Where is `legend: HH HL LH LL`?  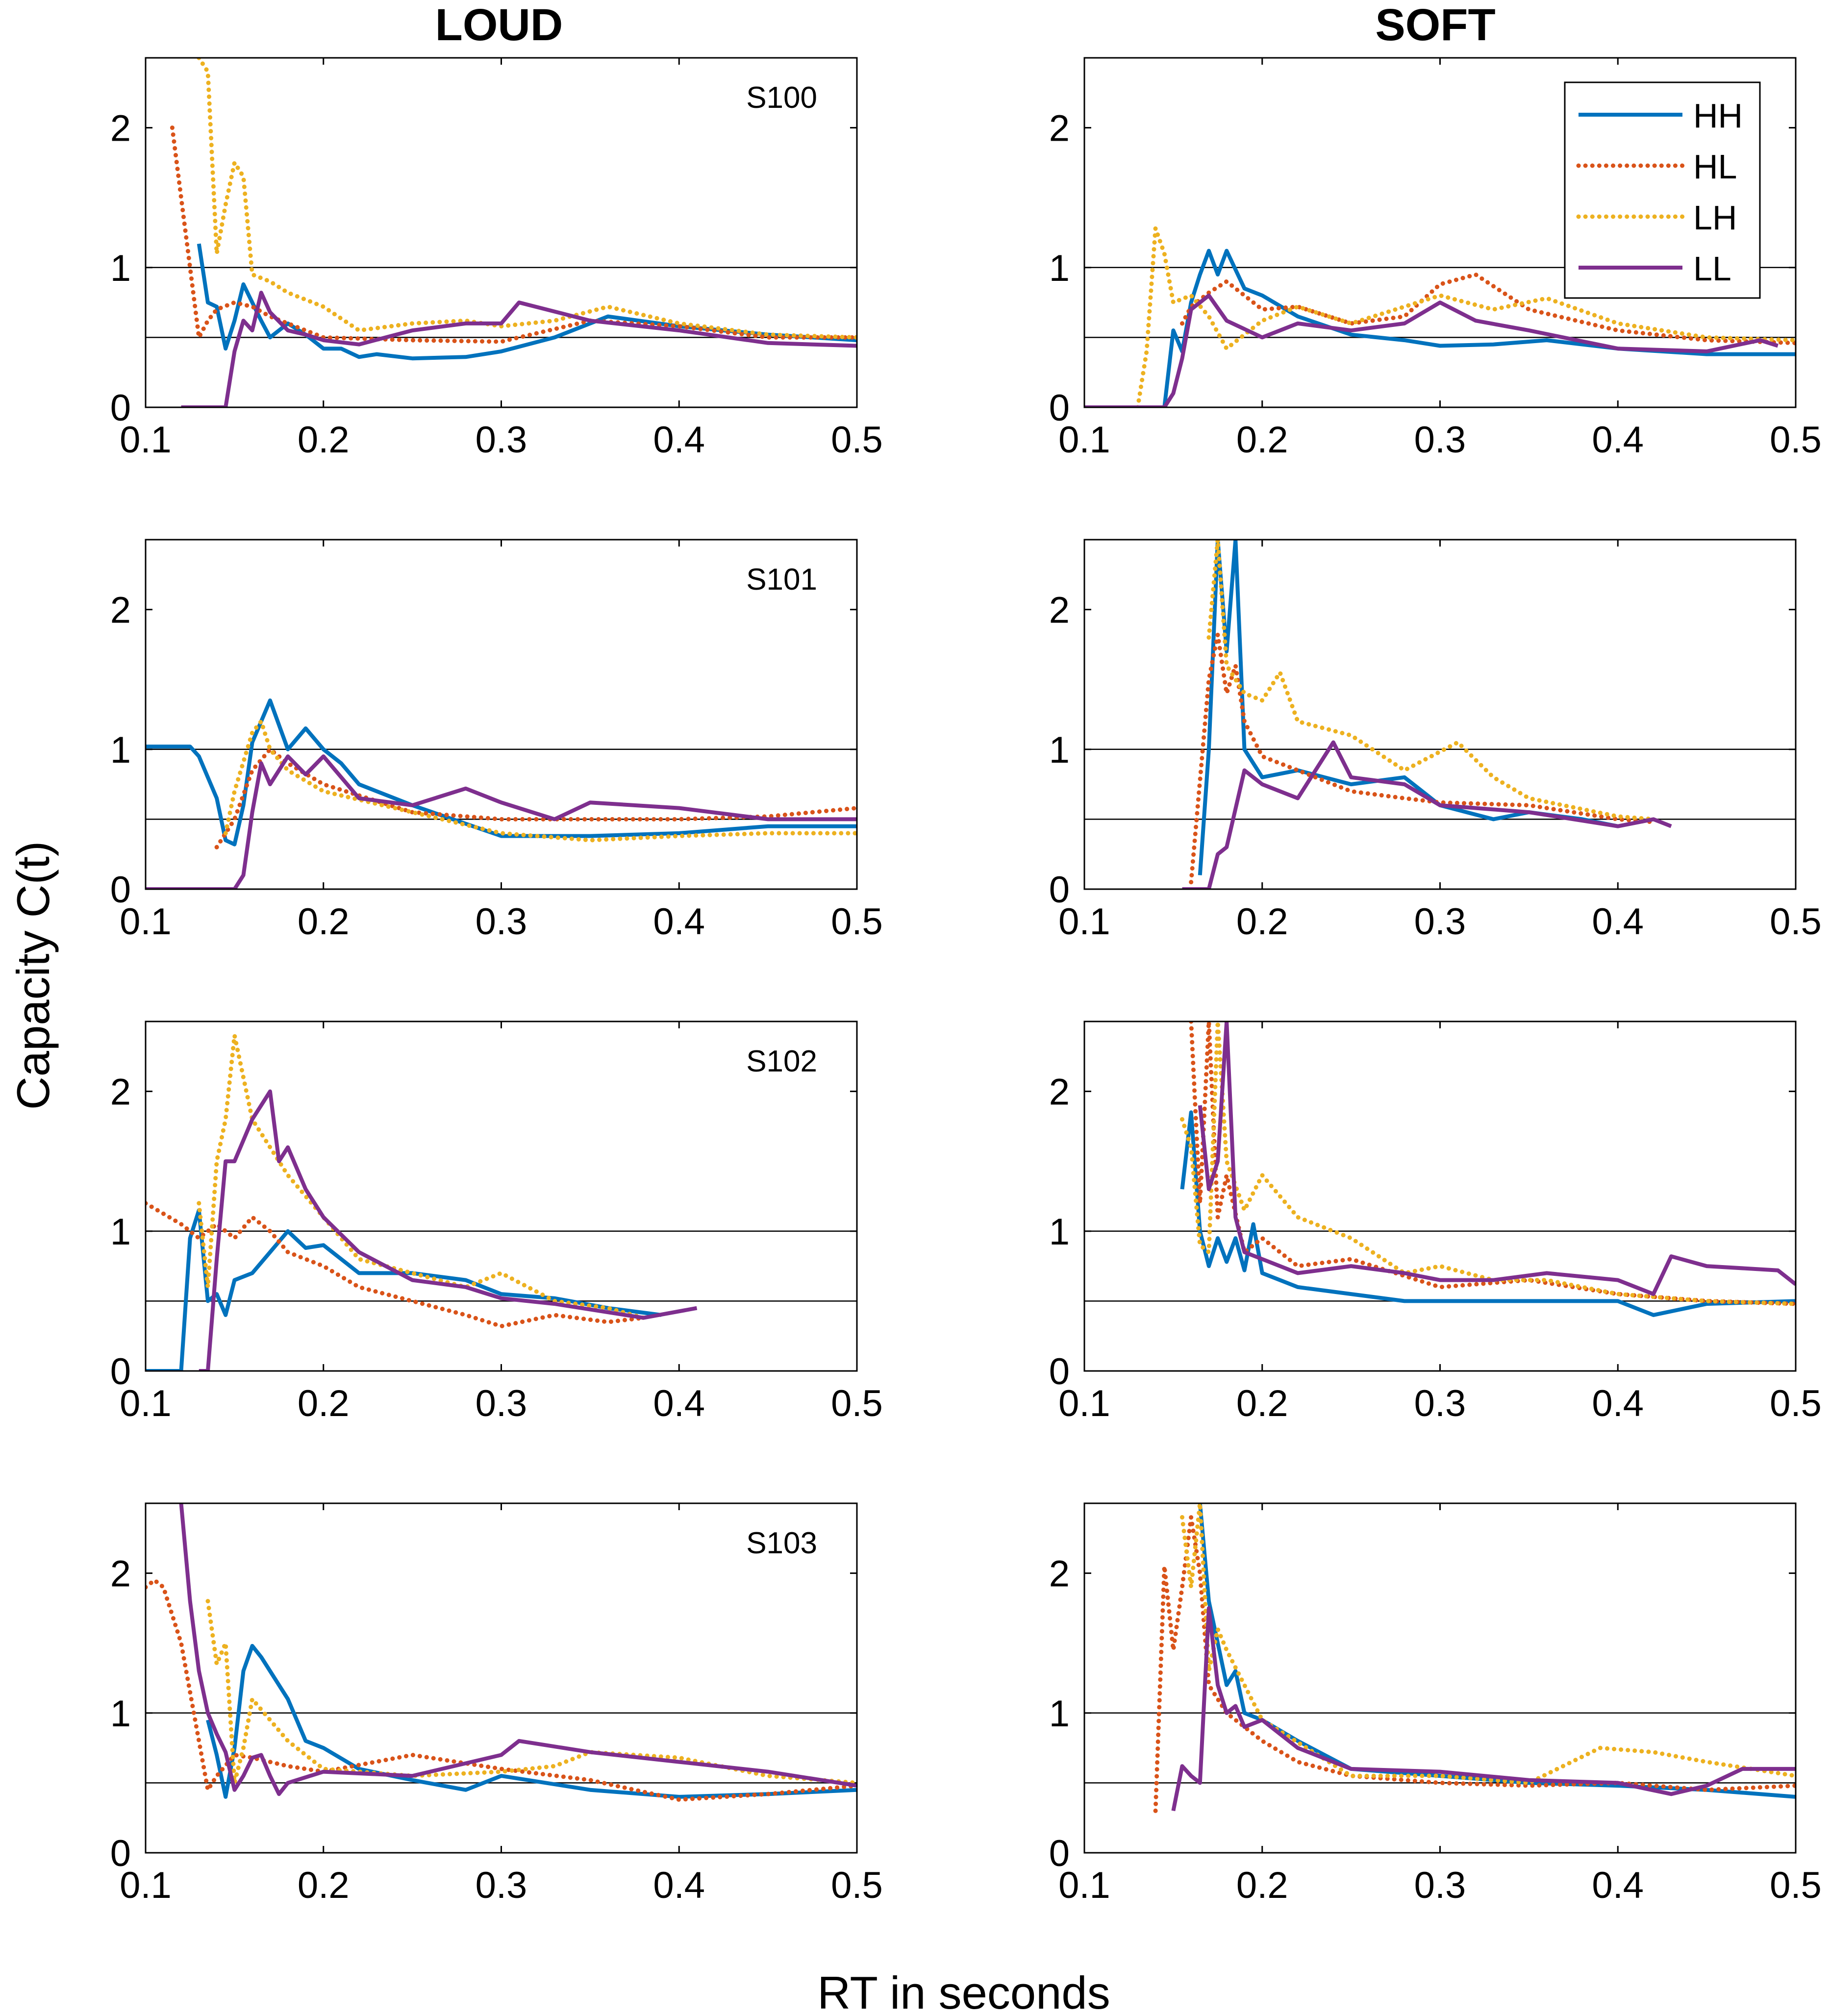
legend: HH HL LH LL is located at coordinates (1662, 190).